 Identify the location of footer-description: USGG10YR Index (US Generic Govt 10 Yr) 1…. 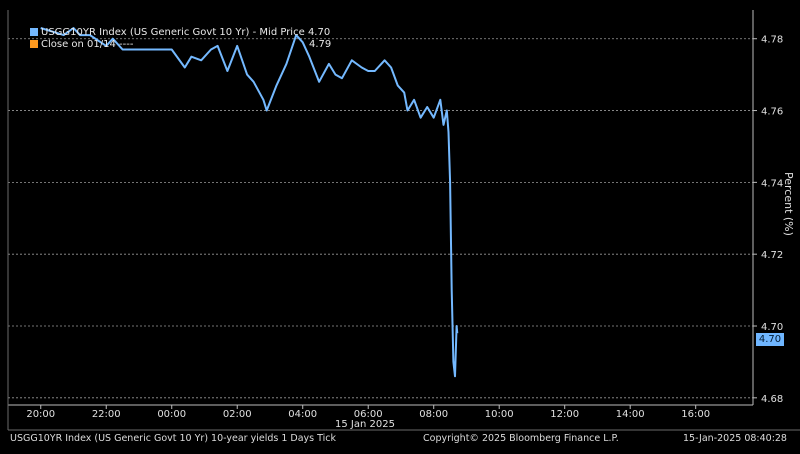
(173, 438).